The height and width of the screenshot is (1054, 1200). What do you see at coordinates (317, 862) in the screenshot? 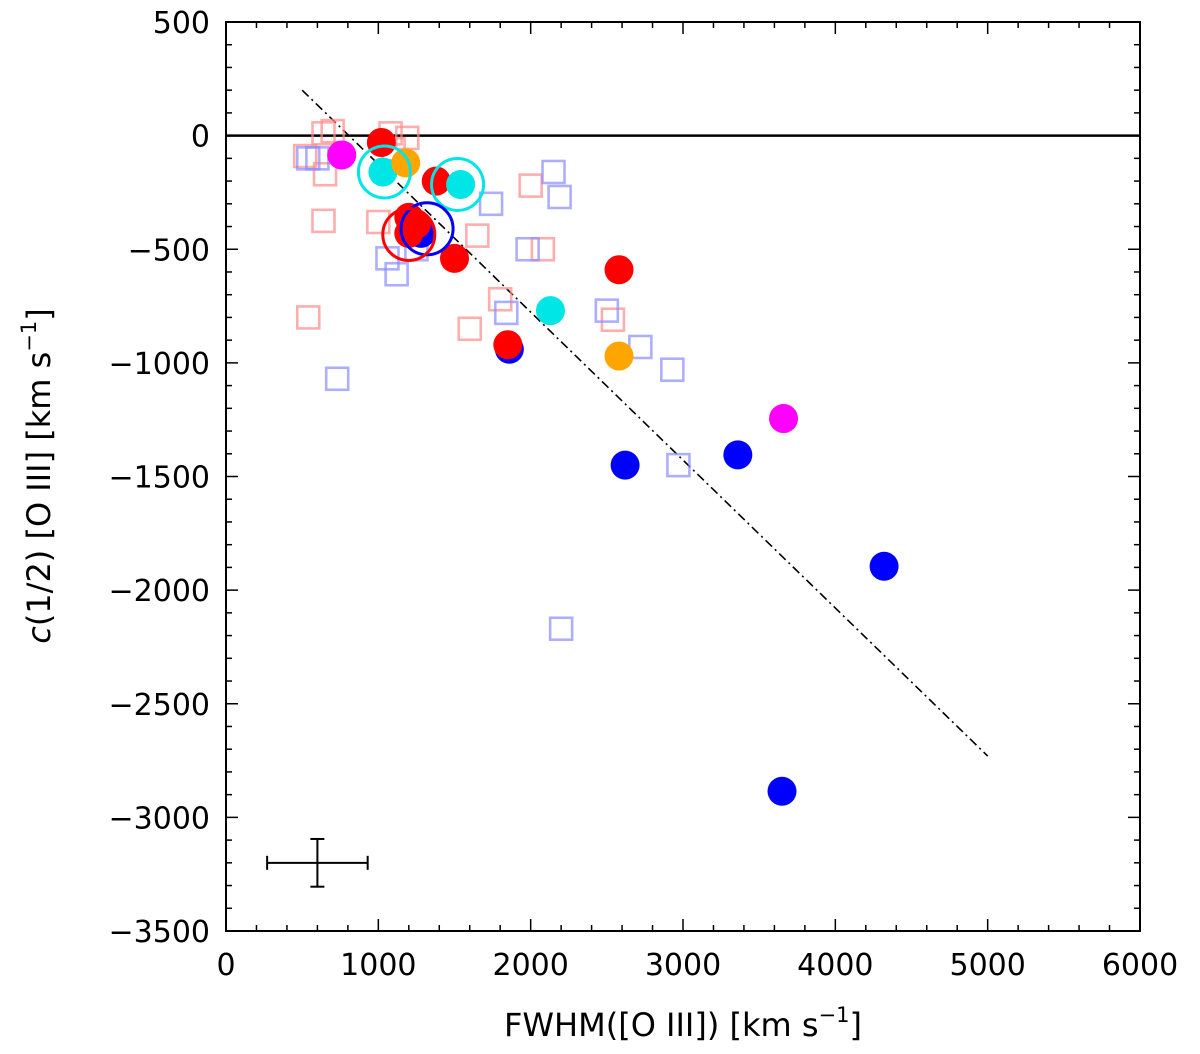
I see `error-bar` at bounding box center [317, 862].